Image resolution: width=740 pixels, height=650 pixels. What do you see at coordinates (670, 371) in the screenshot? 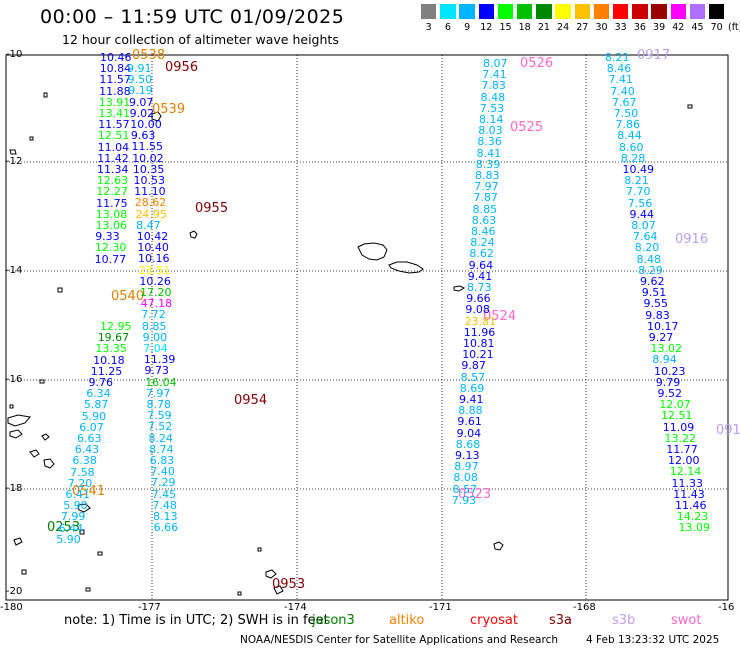
I see `wave-height-value: 10.23` at bounding box center [670, 371].